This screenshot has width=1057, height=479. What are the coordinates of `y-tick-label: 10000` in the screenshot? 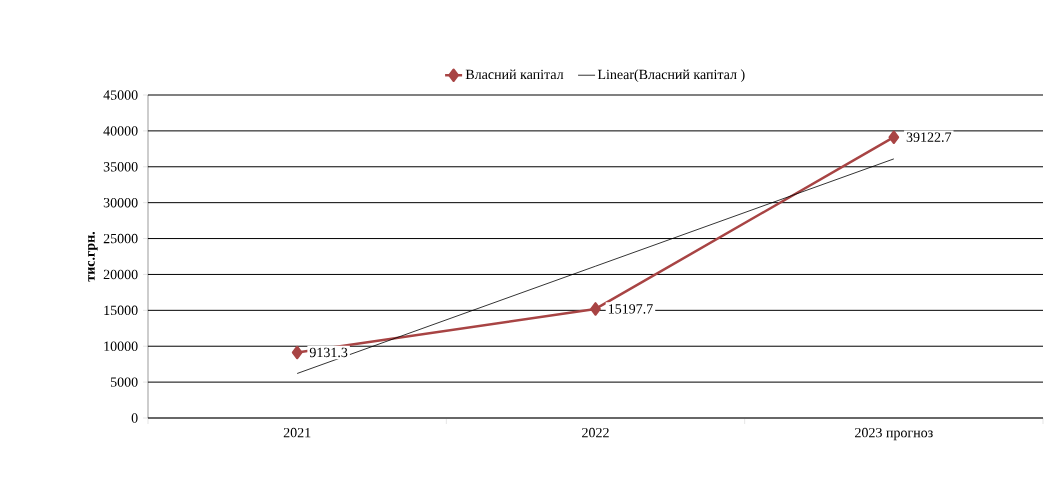 It's located at (121, 346).